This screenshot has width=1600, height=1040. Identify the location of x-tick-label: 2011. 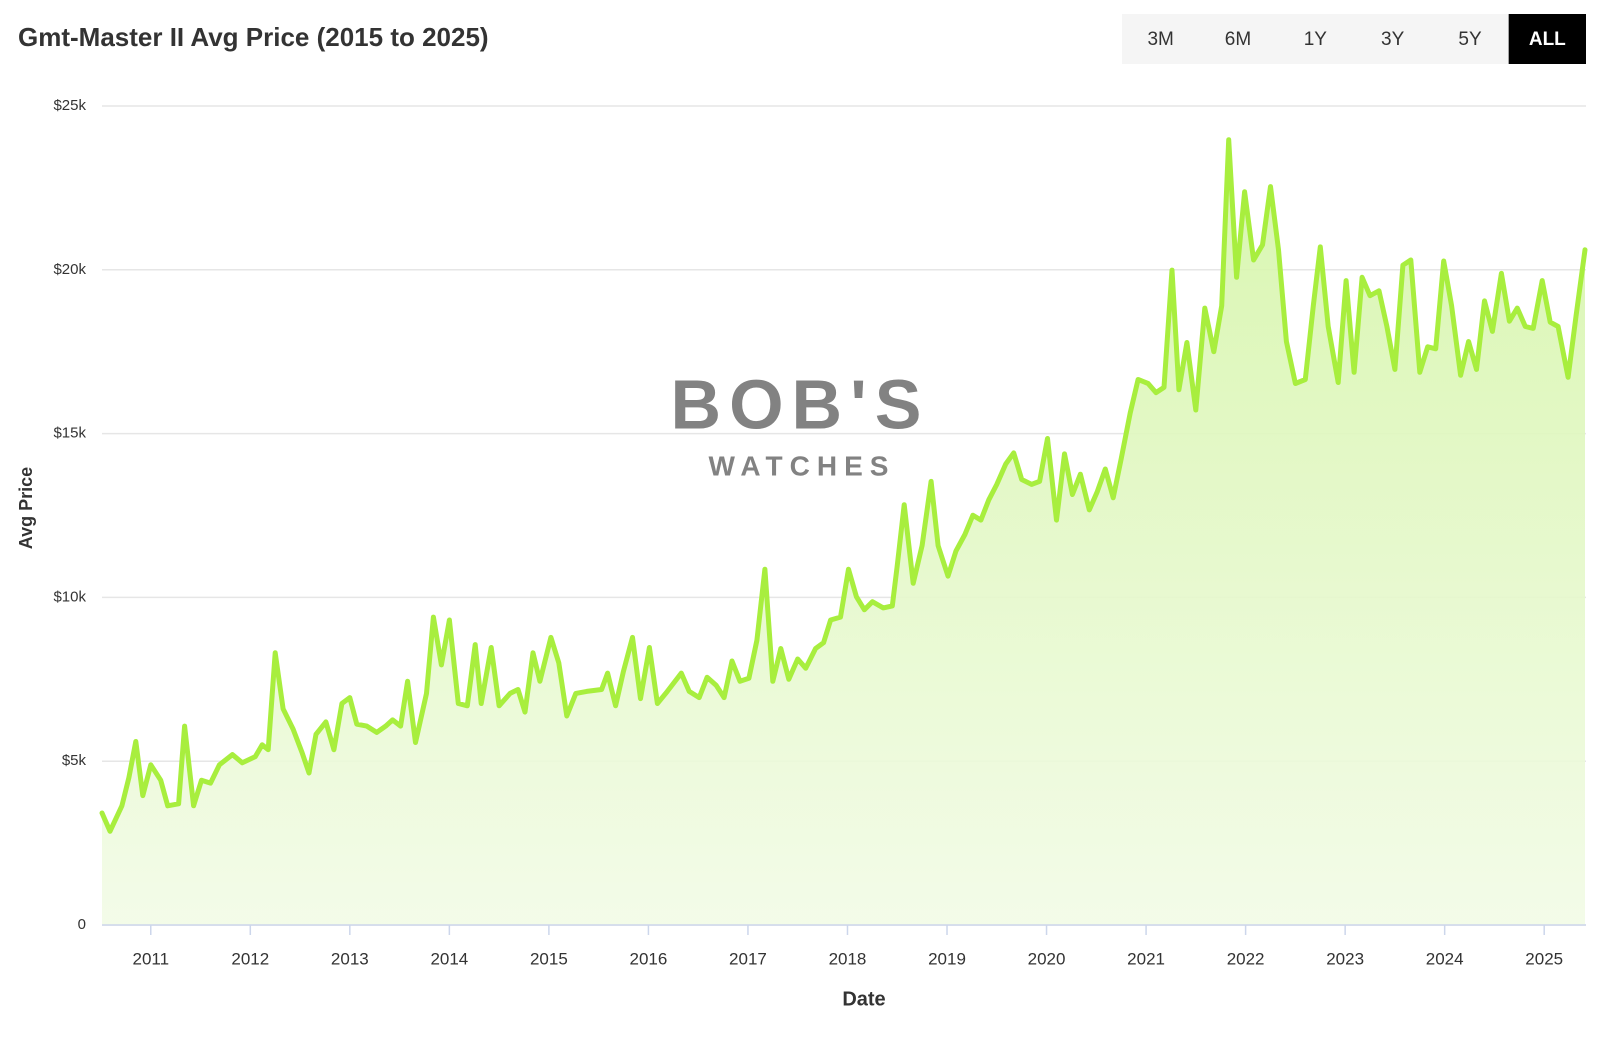
(150, 958).